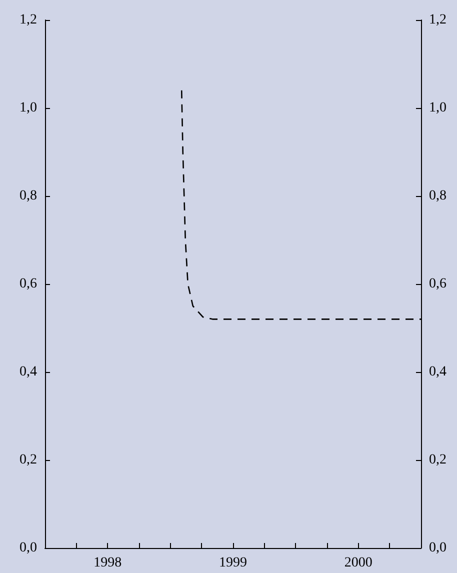 Image resolution: width=457 pixels, height=573 pixels. What do you see at coordinates (437, 548) in the screenshot?
I see `y2-tick-label: 0,0` at bounding box center [437, 548].